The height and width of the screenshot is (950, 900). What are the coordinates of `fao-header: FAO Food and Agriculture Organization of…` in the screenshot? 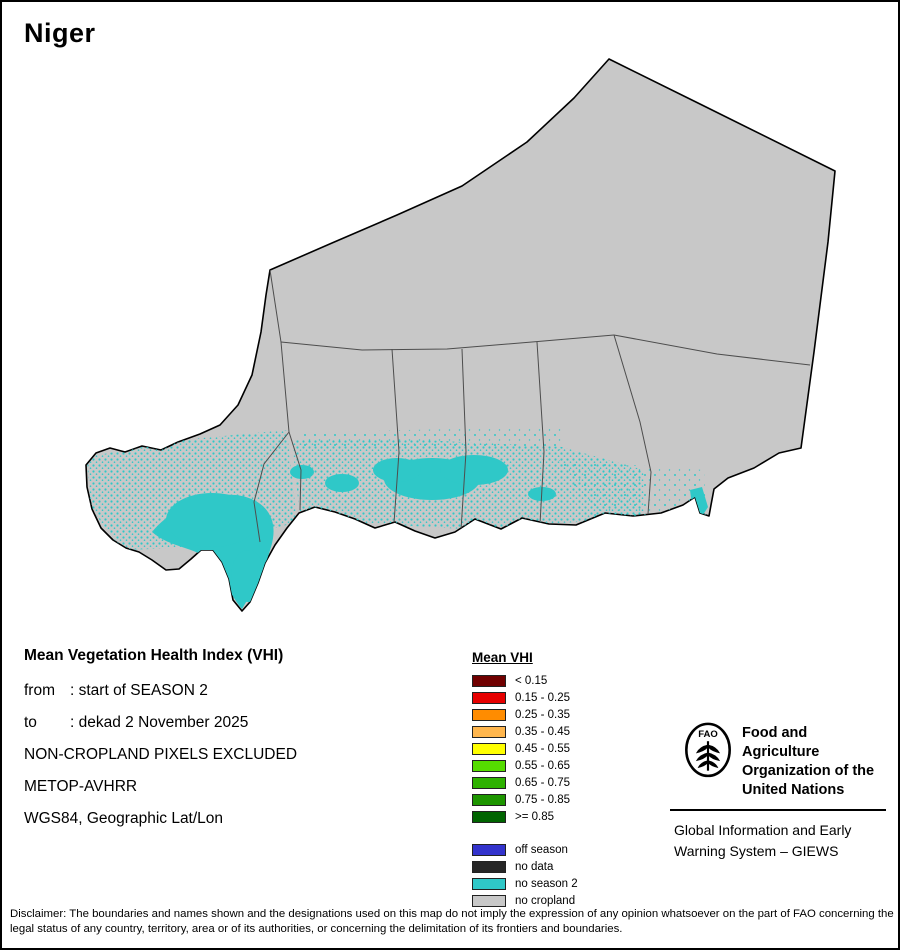 It's located at (779, 759).